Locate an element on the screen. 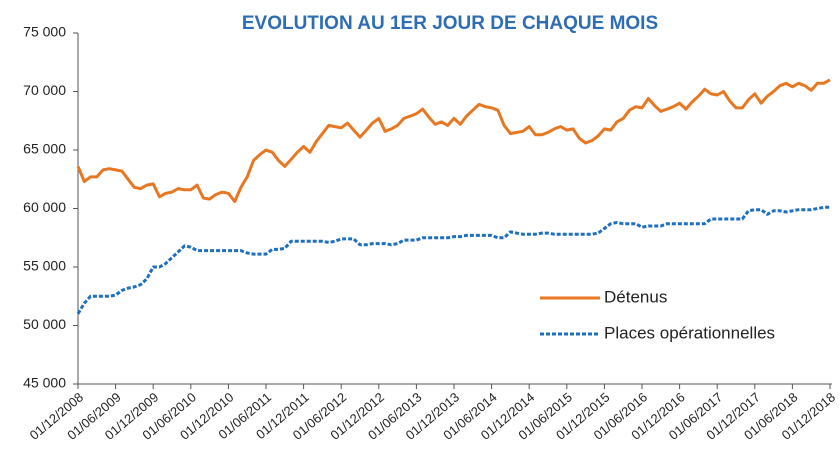 Image resolution: width=840 pixels, height=465 pixels. legend-label: Détenus is located at coordinates (635, 296).